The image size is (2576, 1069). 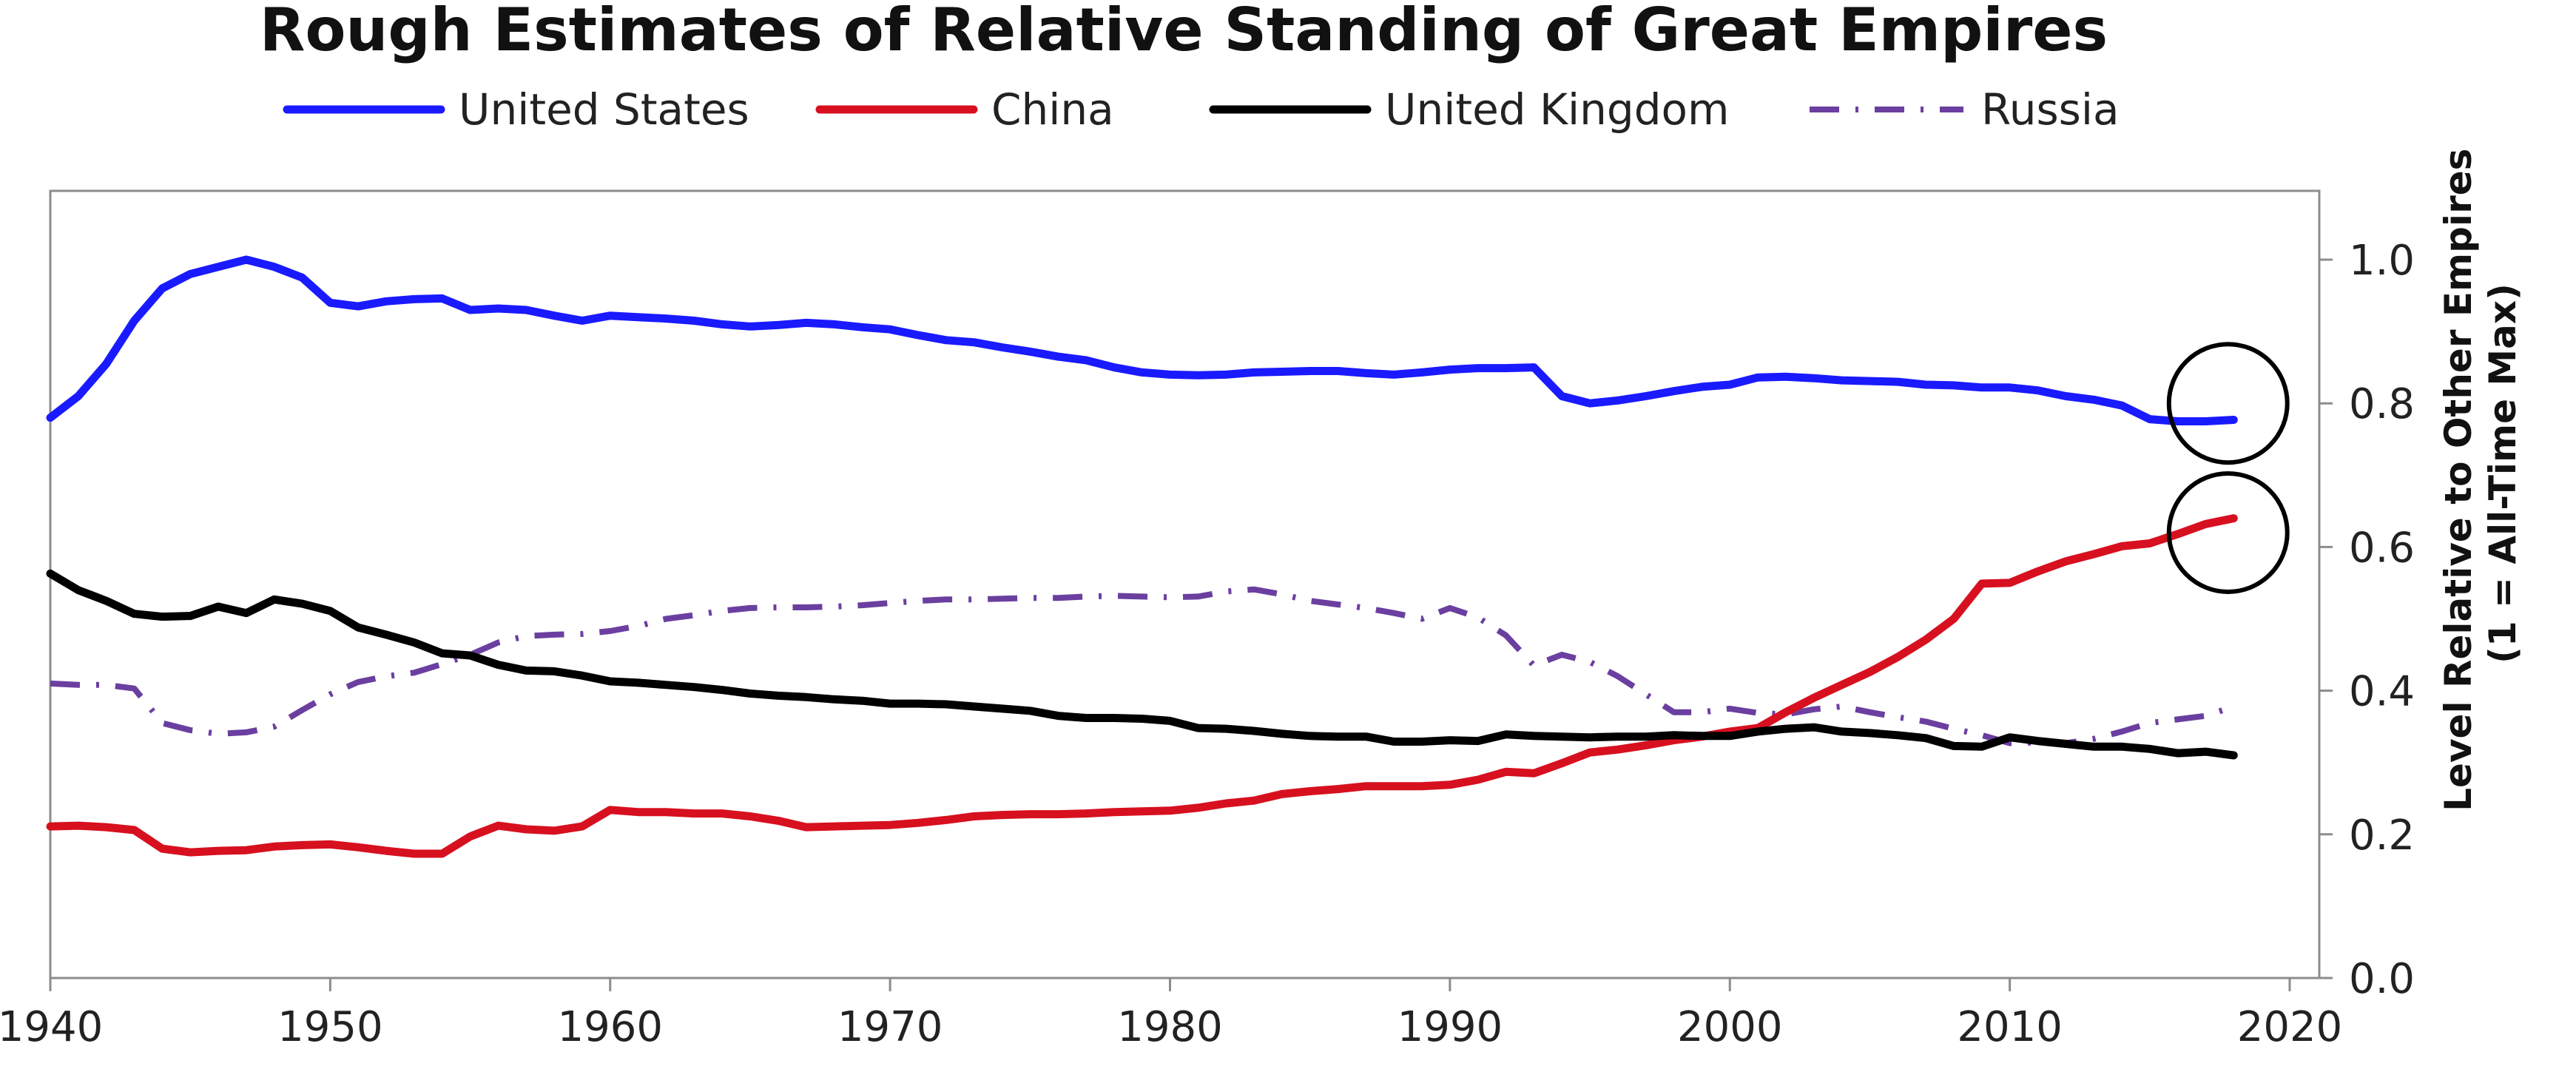 I want to click on legend: United States China United Kingdom Russia, so click(x=1201, y=109).